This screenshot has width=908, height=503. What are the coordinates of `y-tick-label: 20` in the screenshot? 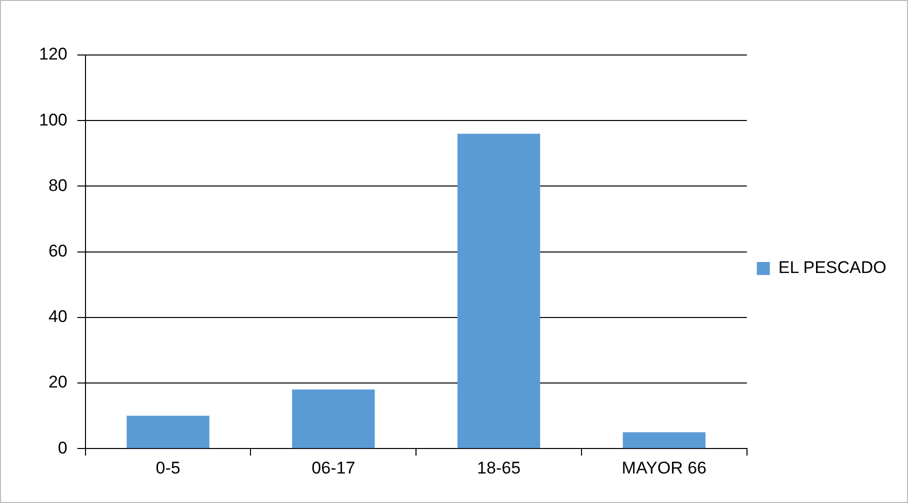 It's located at (58, 382).